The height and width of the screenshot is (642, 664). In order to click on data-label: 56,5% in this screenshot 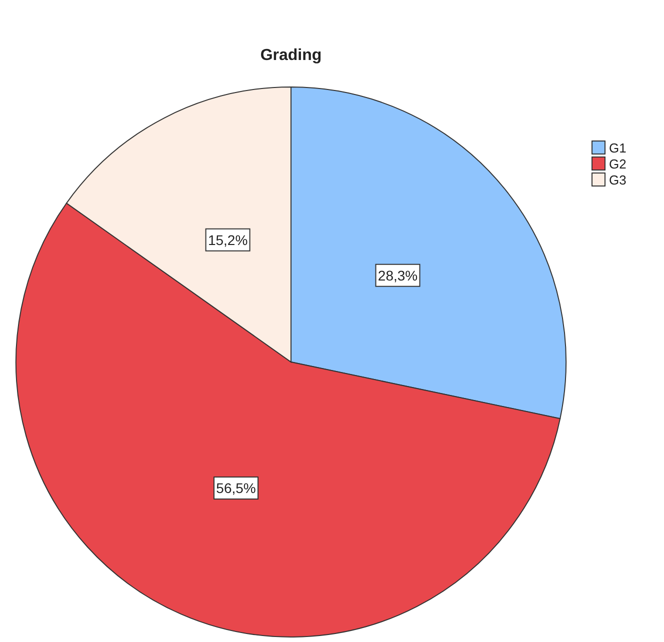, I will do `click(236, 488)`.